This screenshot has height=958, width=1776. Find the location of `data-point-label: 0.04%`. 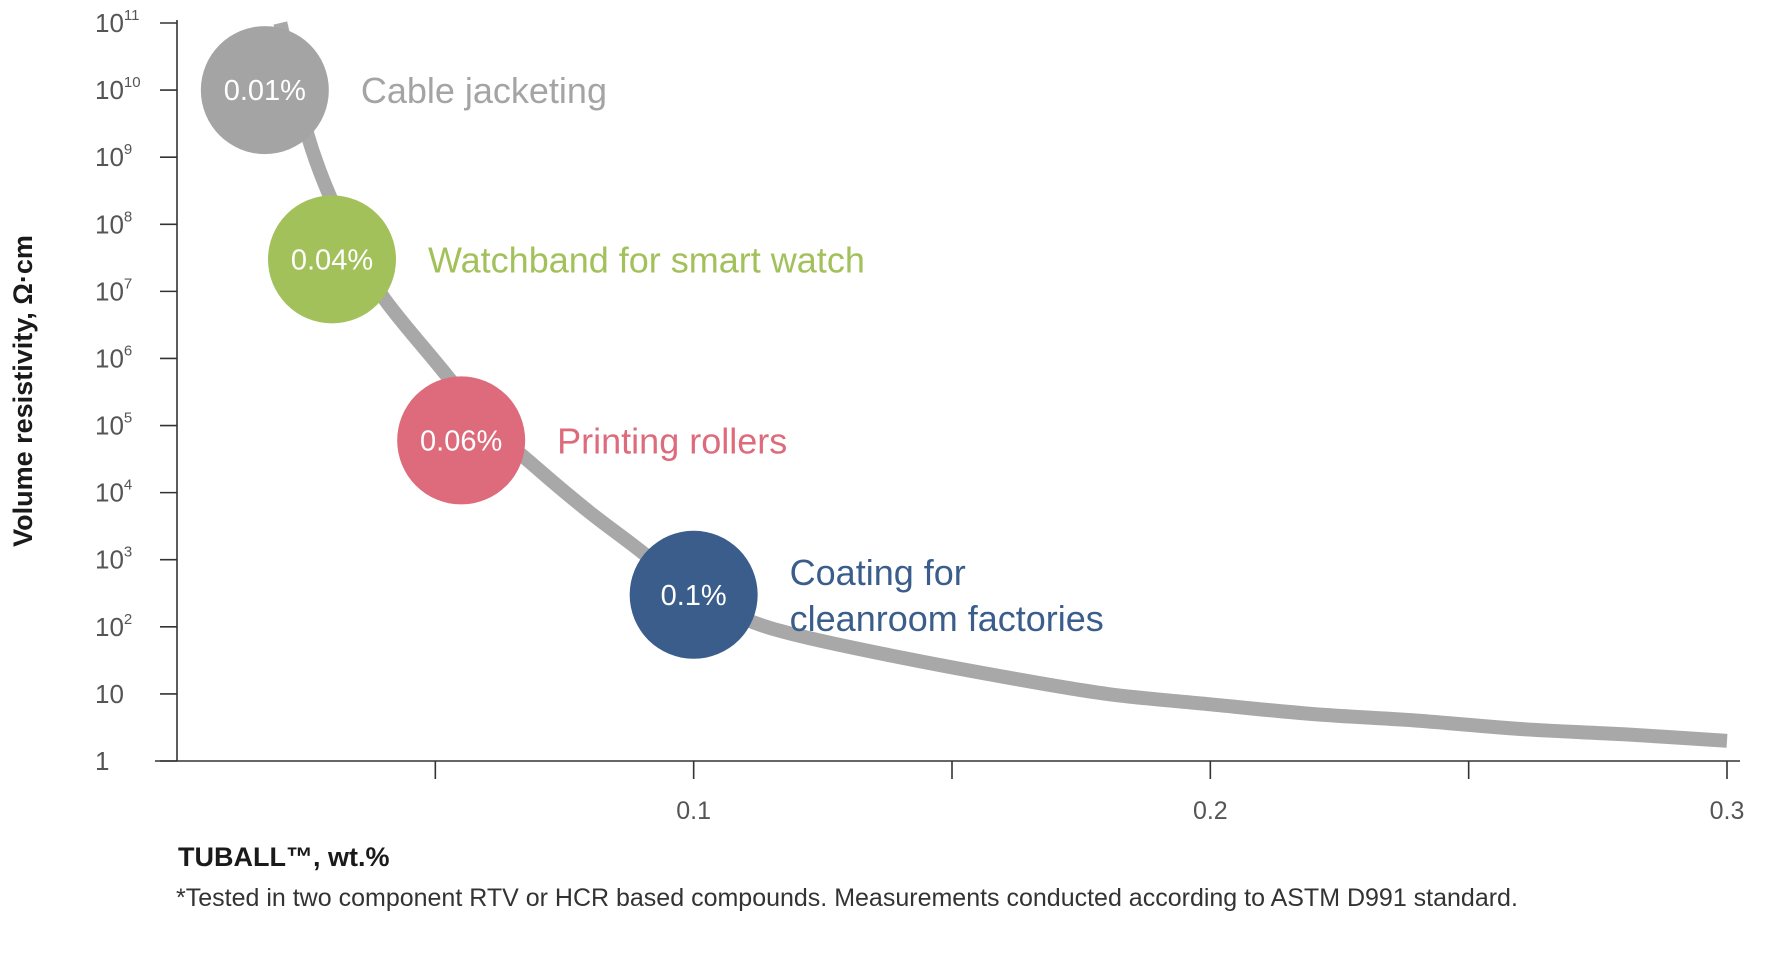

data-point-label: 0.04% is located at coordinates (332, 260).